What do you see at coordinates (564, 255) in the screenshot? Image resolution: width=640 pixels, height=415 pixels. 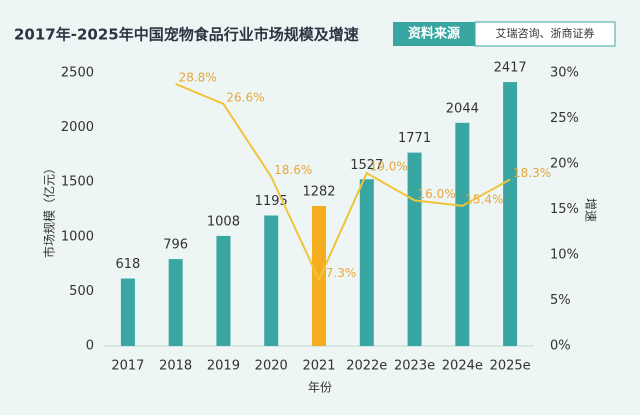 I see `y2-tick-label: 10%` at bounding box center [564, 255].